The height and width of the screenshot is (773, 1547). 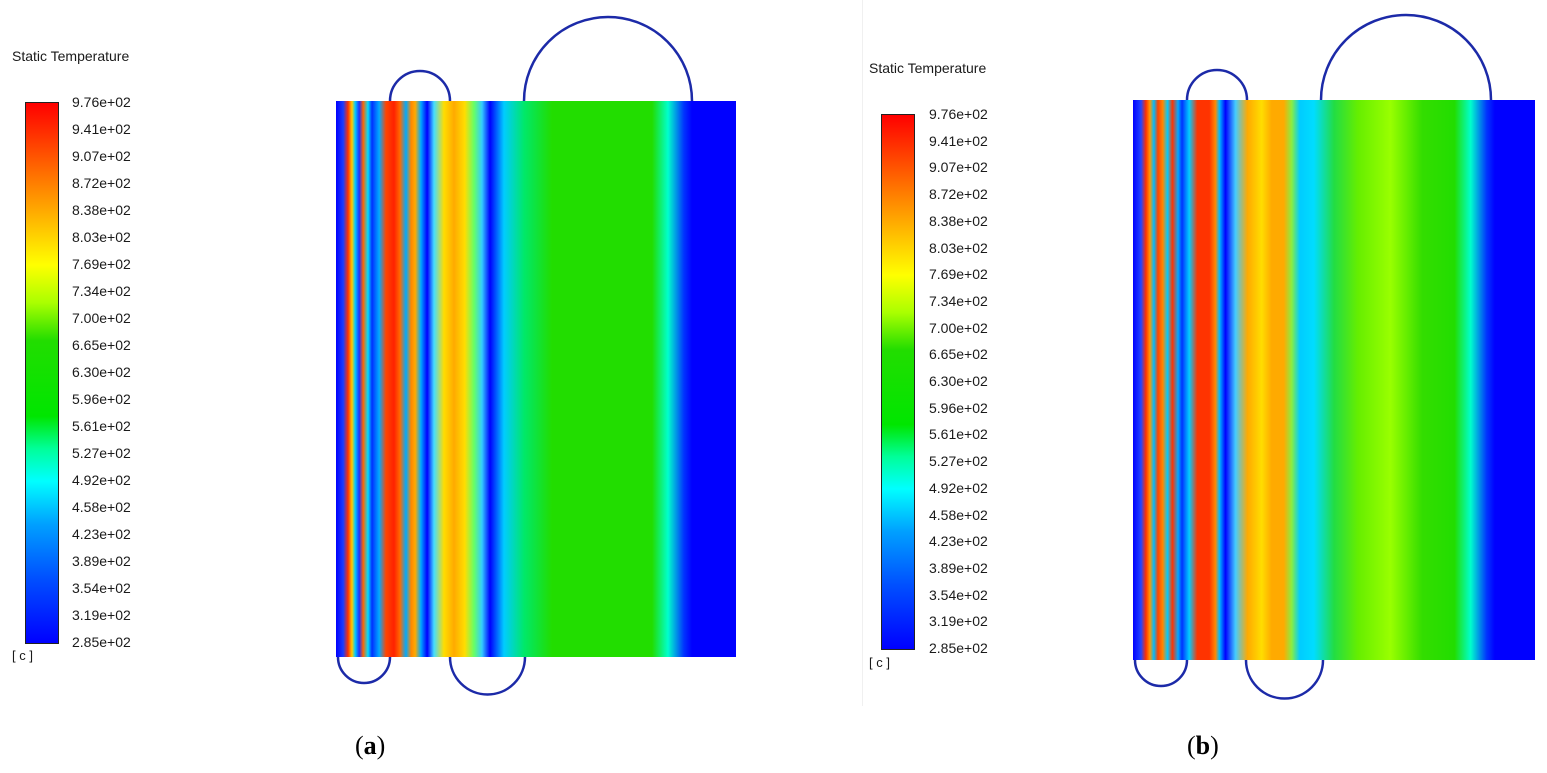 What do you see at coordinates (1203, 745) in the screenshot?
I see `caption-b: (b)` at bounding box center [1203, 745].